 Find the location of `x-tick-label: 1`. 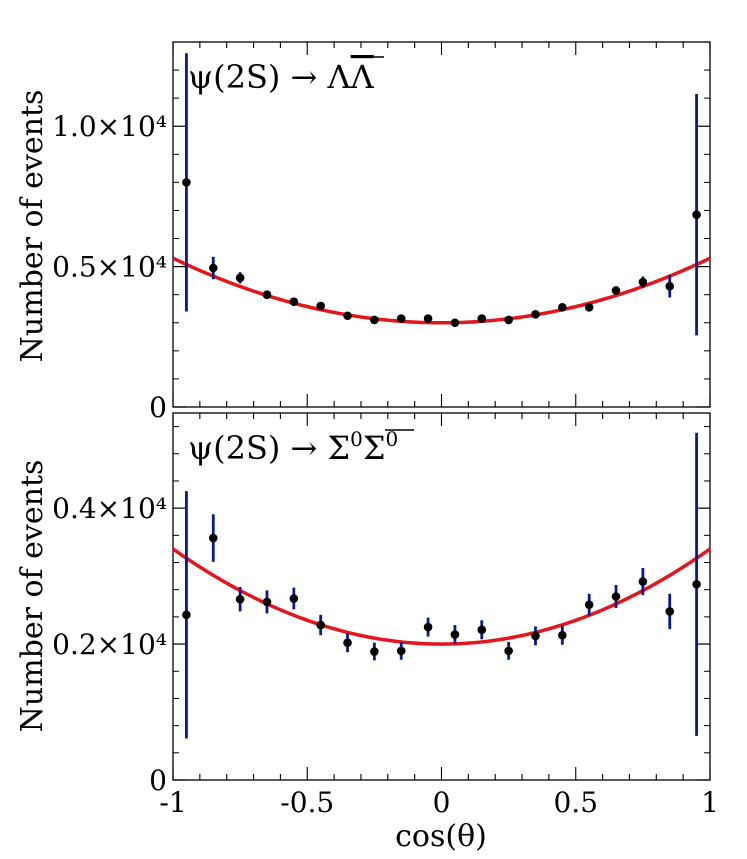

x-tick-label: 1 is located at coordinates (710, 802).